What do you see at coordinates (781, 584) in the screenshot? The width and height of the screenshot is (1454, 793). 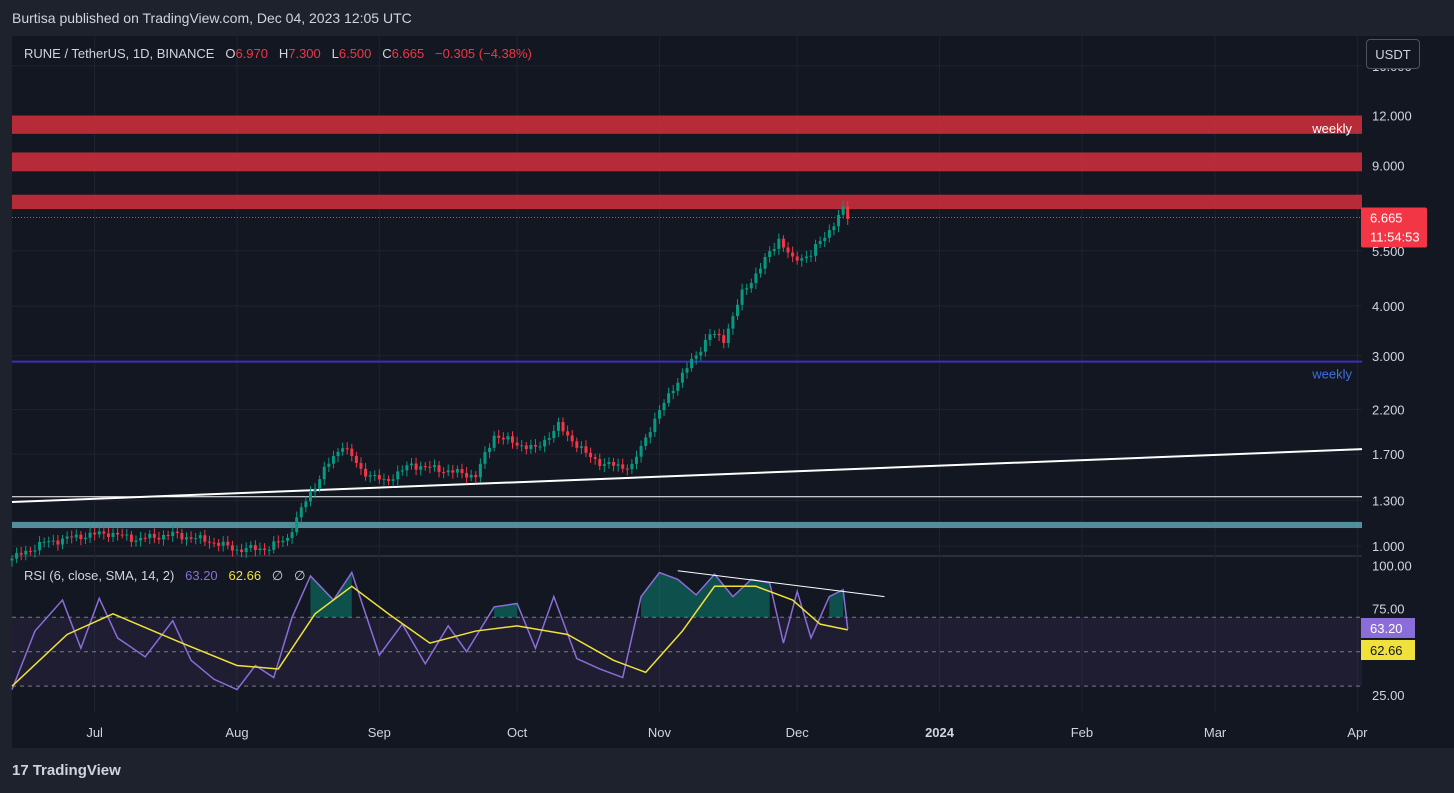 I see `rsi-trend-line` at bounding box center [781, 584].